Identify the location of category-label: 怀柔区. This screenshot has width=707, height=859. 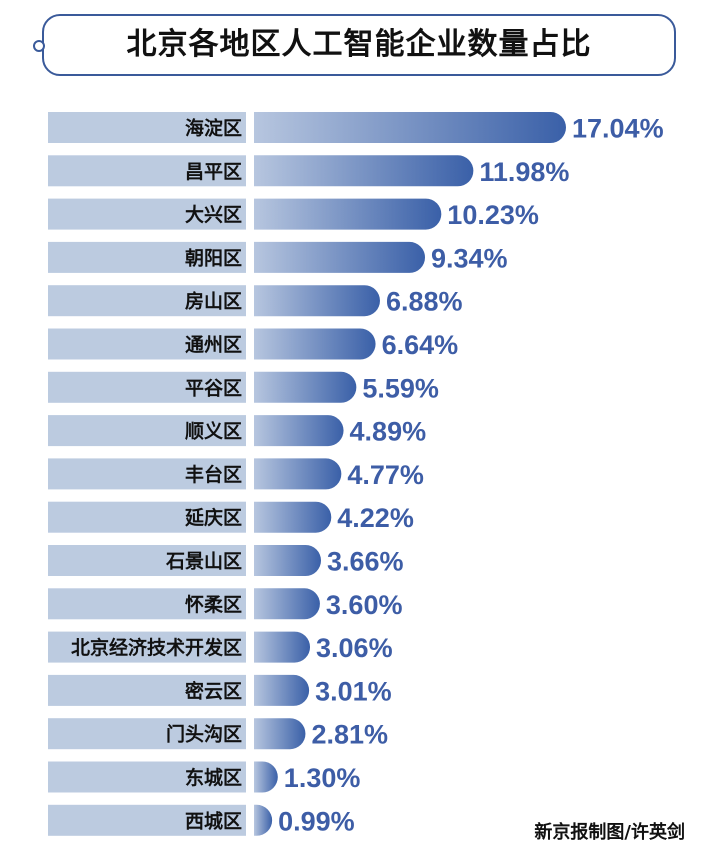
(213, 604).